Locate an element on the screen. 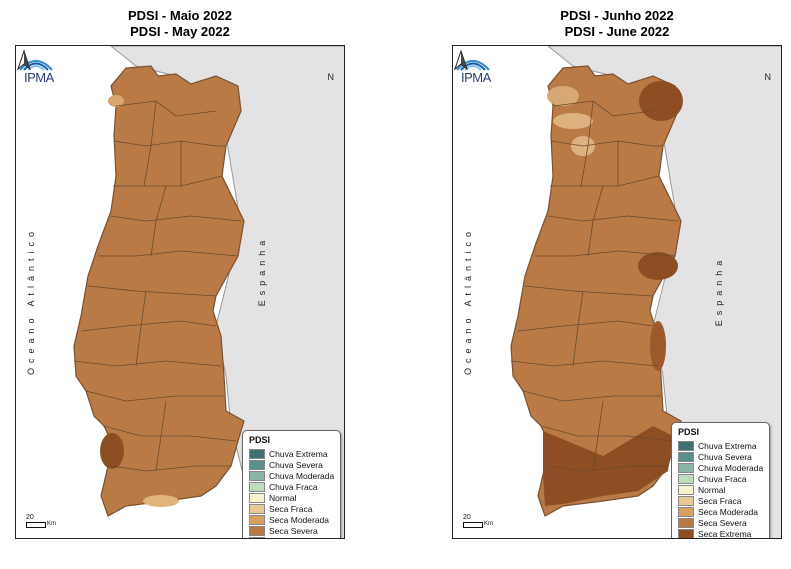  map-title-en: PDSI - June 2022 is located at coordinates (617, 31).